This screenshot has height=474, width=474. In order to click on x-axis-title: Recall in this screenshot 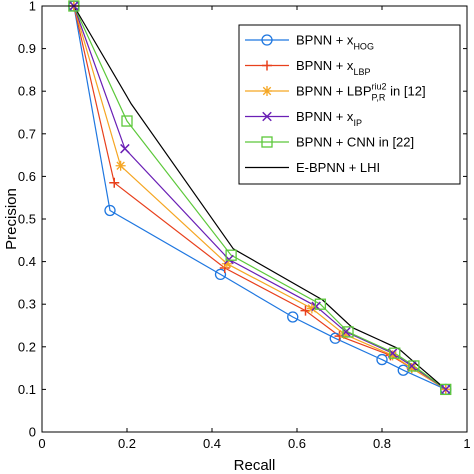, I will do `click(255, 465)`.